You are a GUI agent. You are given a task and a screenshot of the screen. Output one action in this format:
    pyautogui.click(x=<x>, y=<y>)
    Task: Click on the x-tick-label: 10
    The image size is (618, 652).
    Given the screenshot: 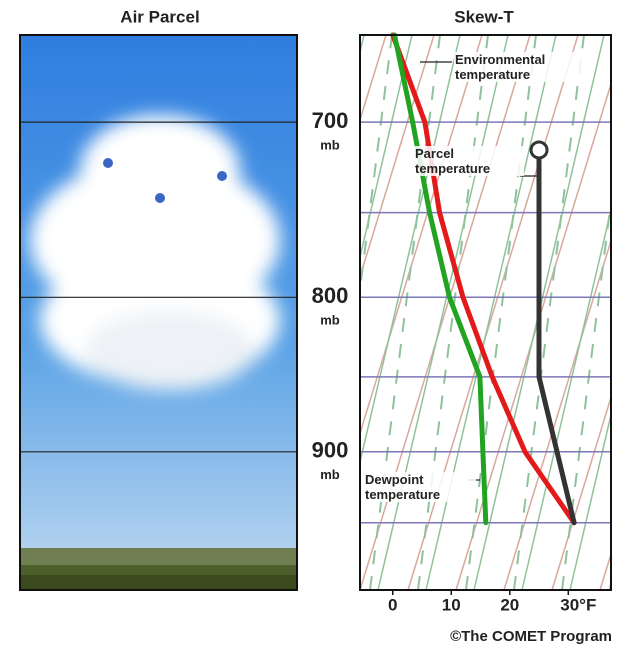 What is the action you would take?
    pyautogui.click(x=451, y=604)
    